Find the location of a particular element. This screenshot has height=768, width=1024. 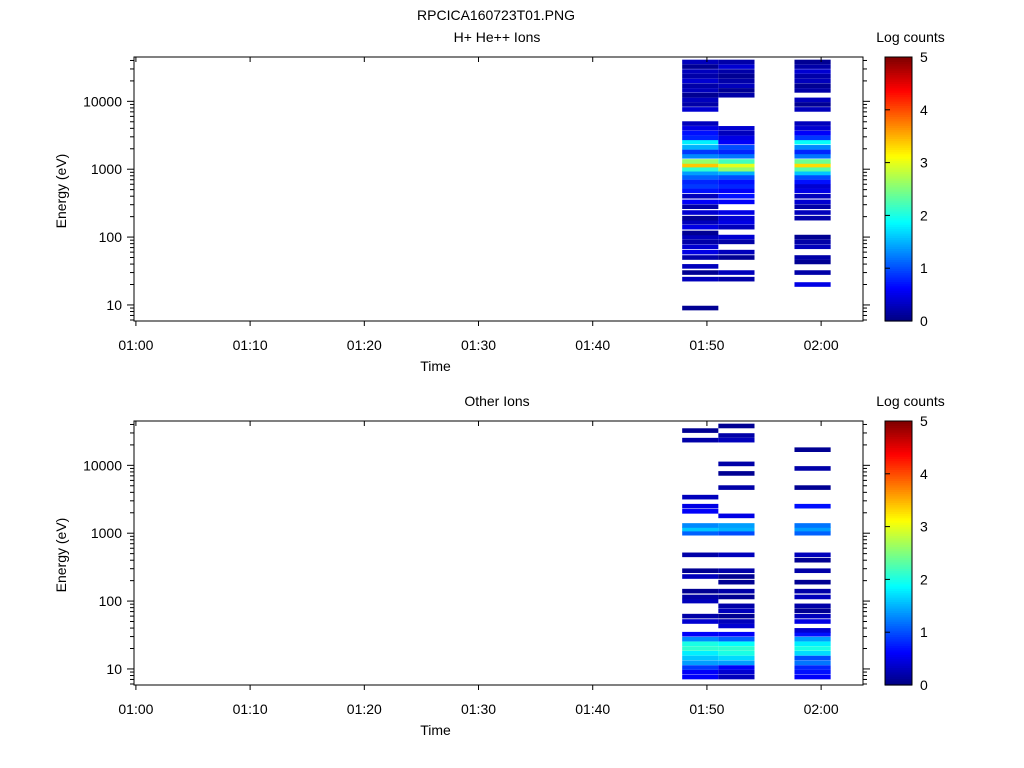

x-tick-label: 01:40 is located at coordinates (592, 345).